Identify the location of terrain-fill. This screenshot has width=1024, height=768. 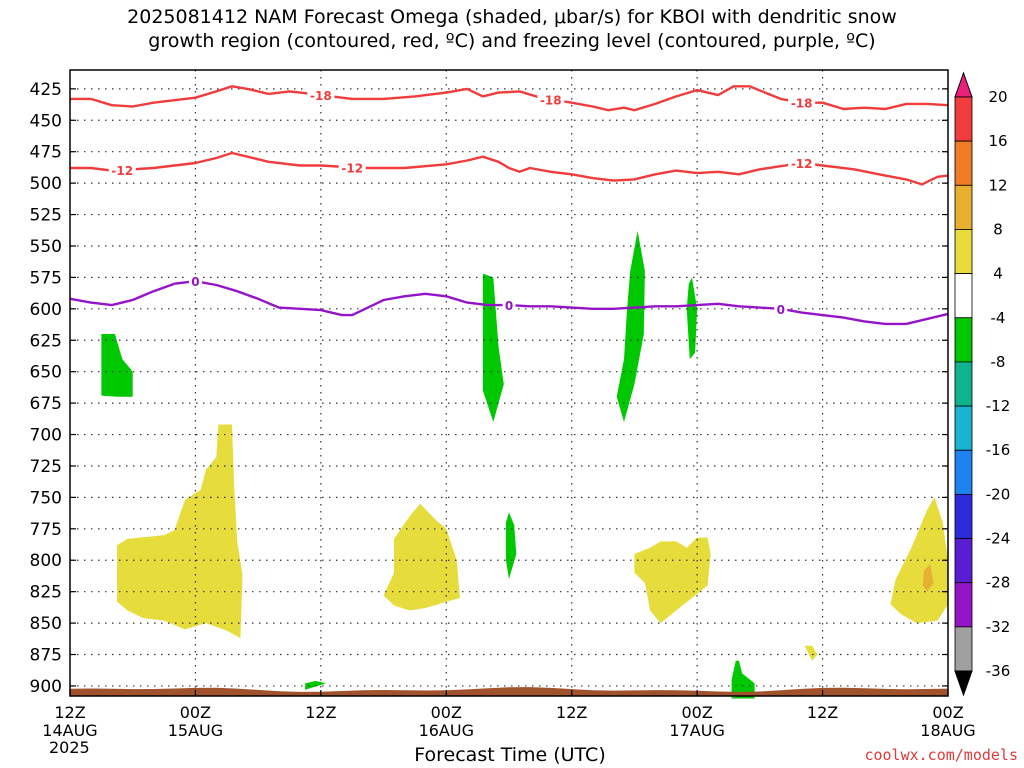
(509, 691).